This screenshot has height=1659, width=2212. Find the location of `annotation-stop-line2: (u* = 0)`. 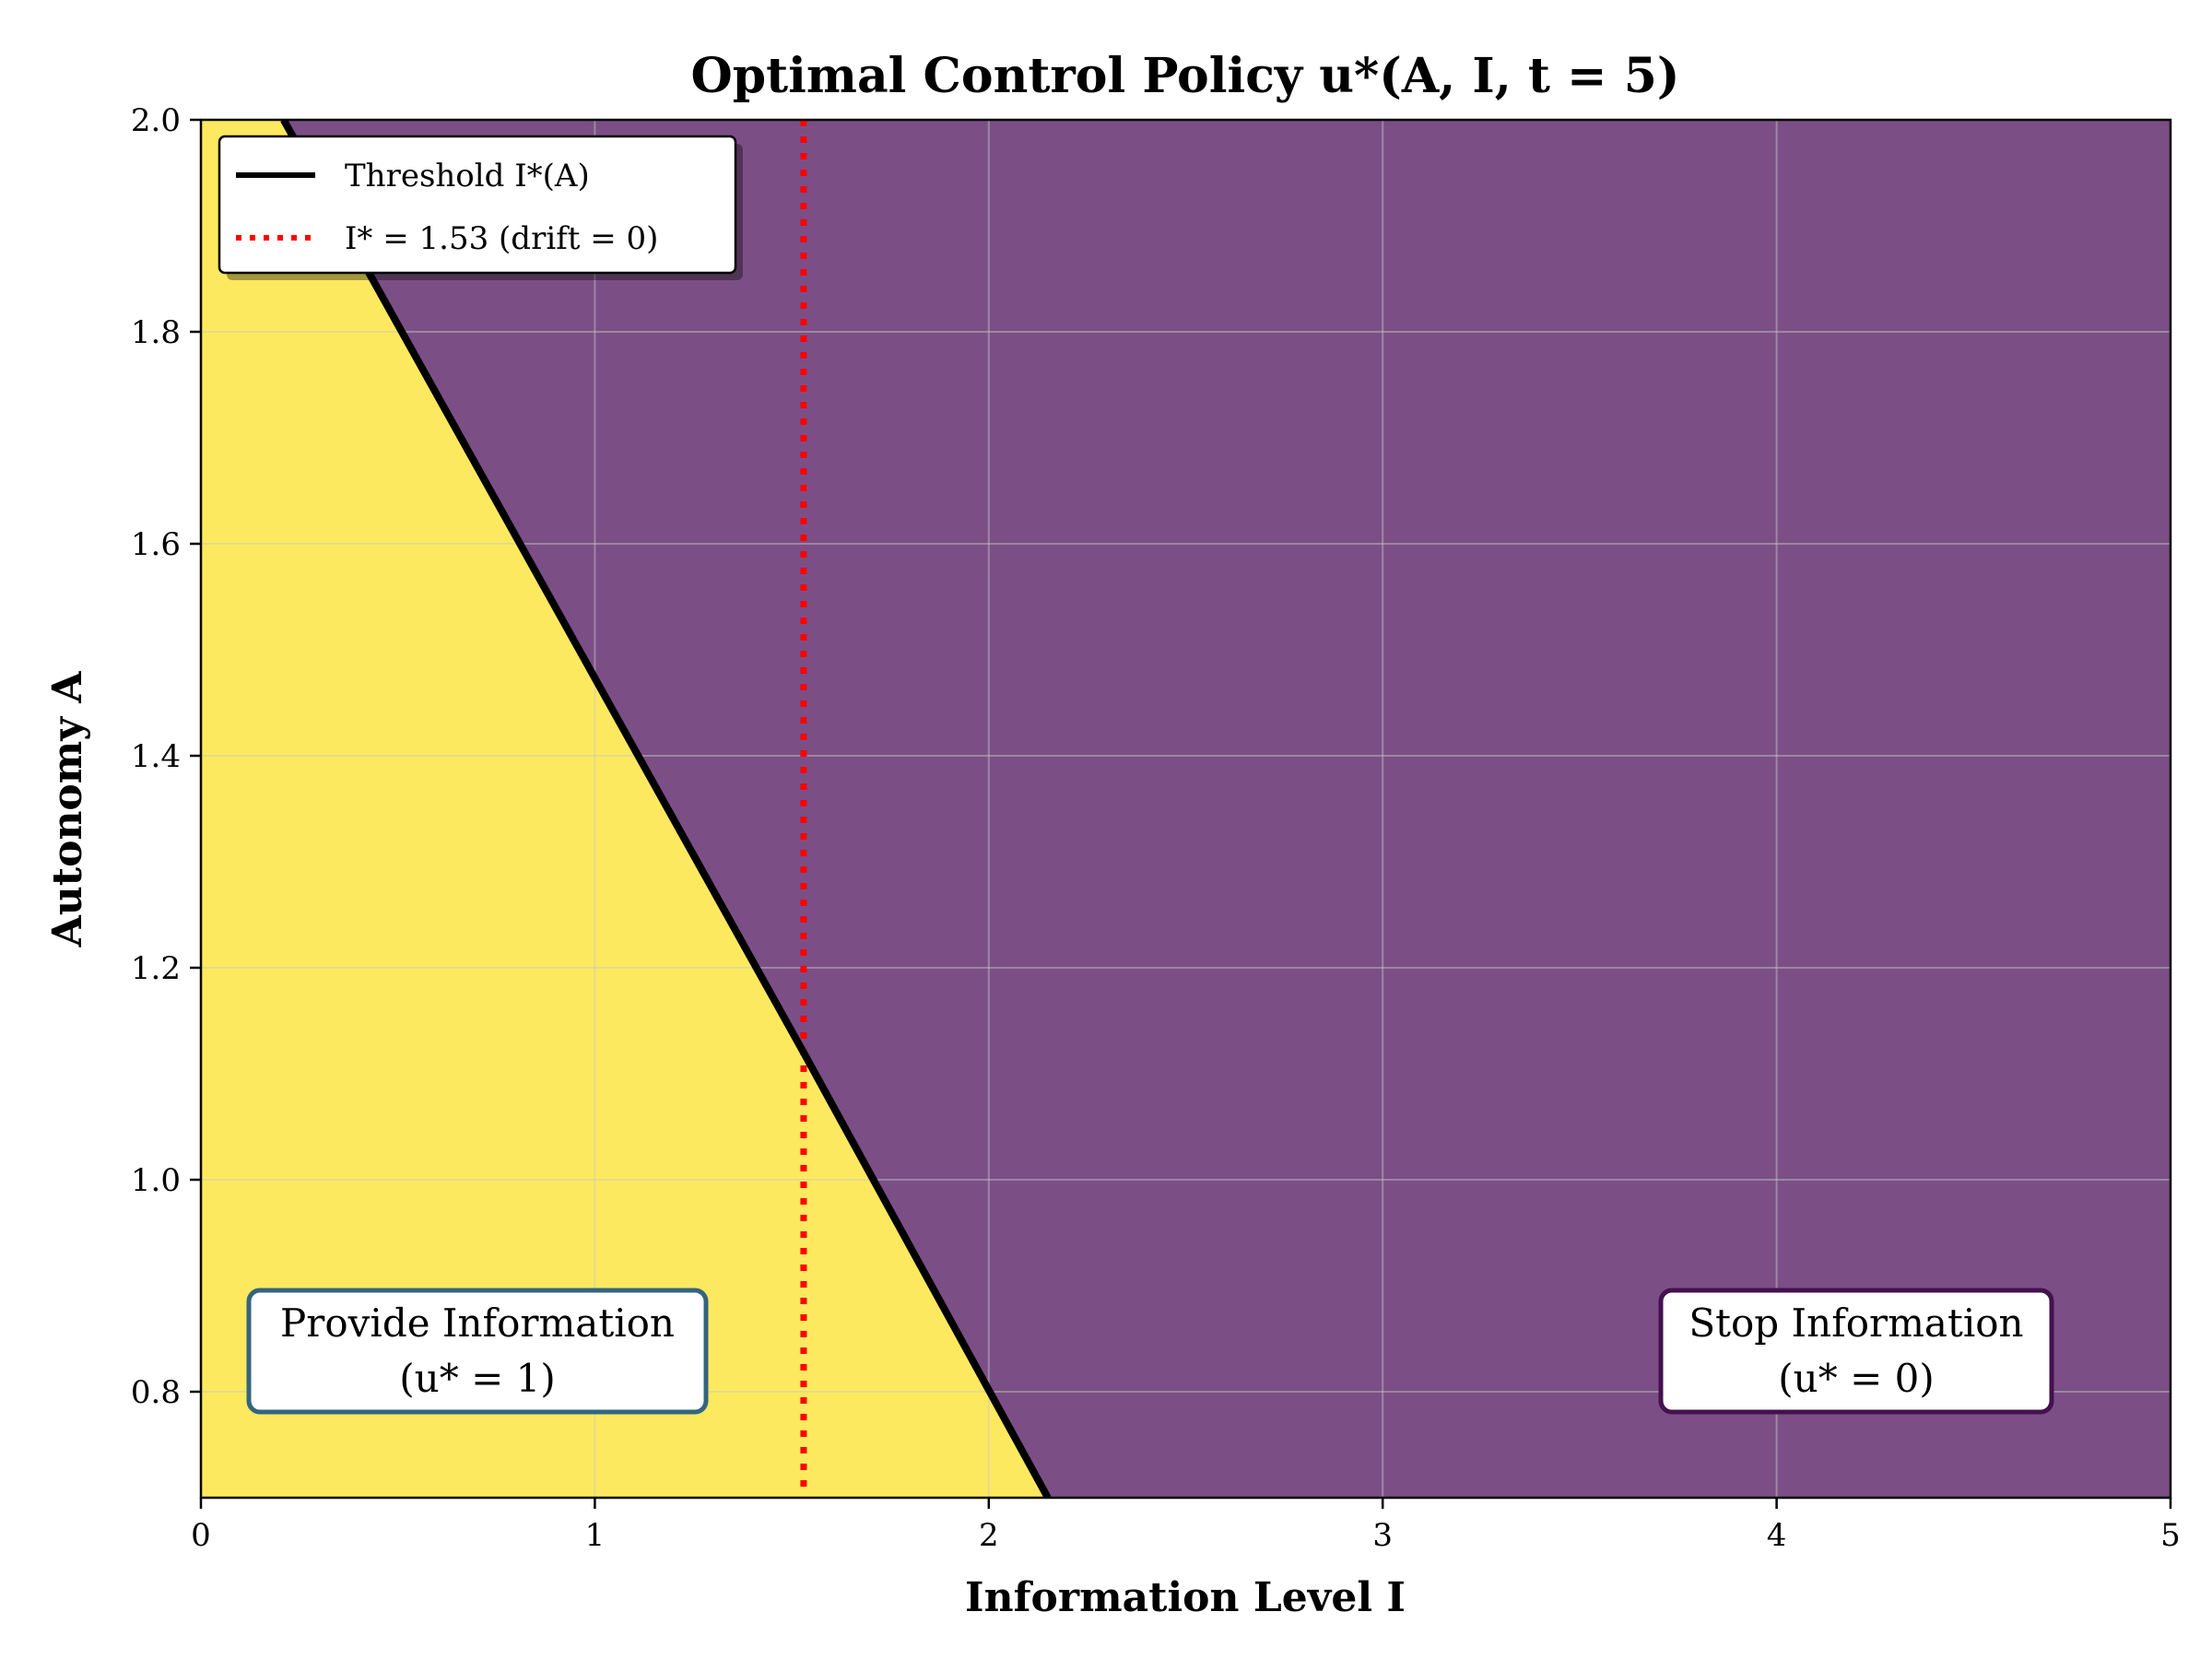

annotation-stop-line2: (u* = 0) is located at coordinates (1856, 1378).